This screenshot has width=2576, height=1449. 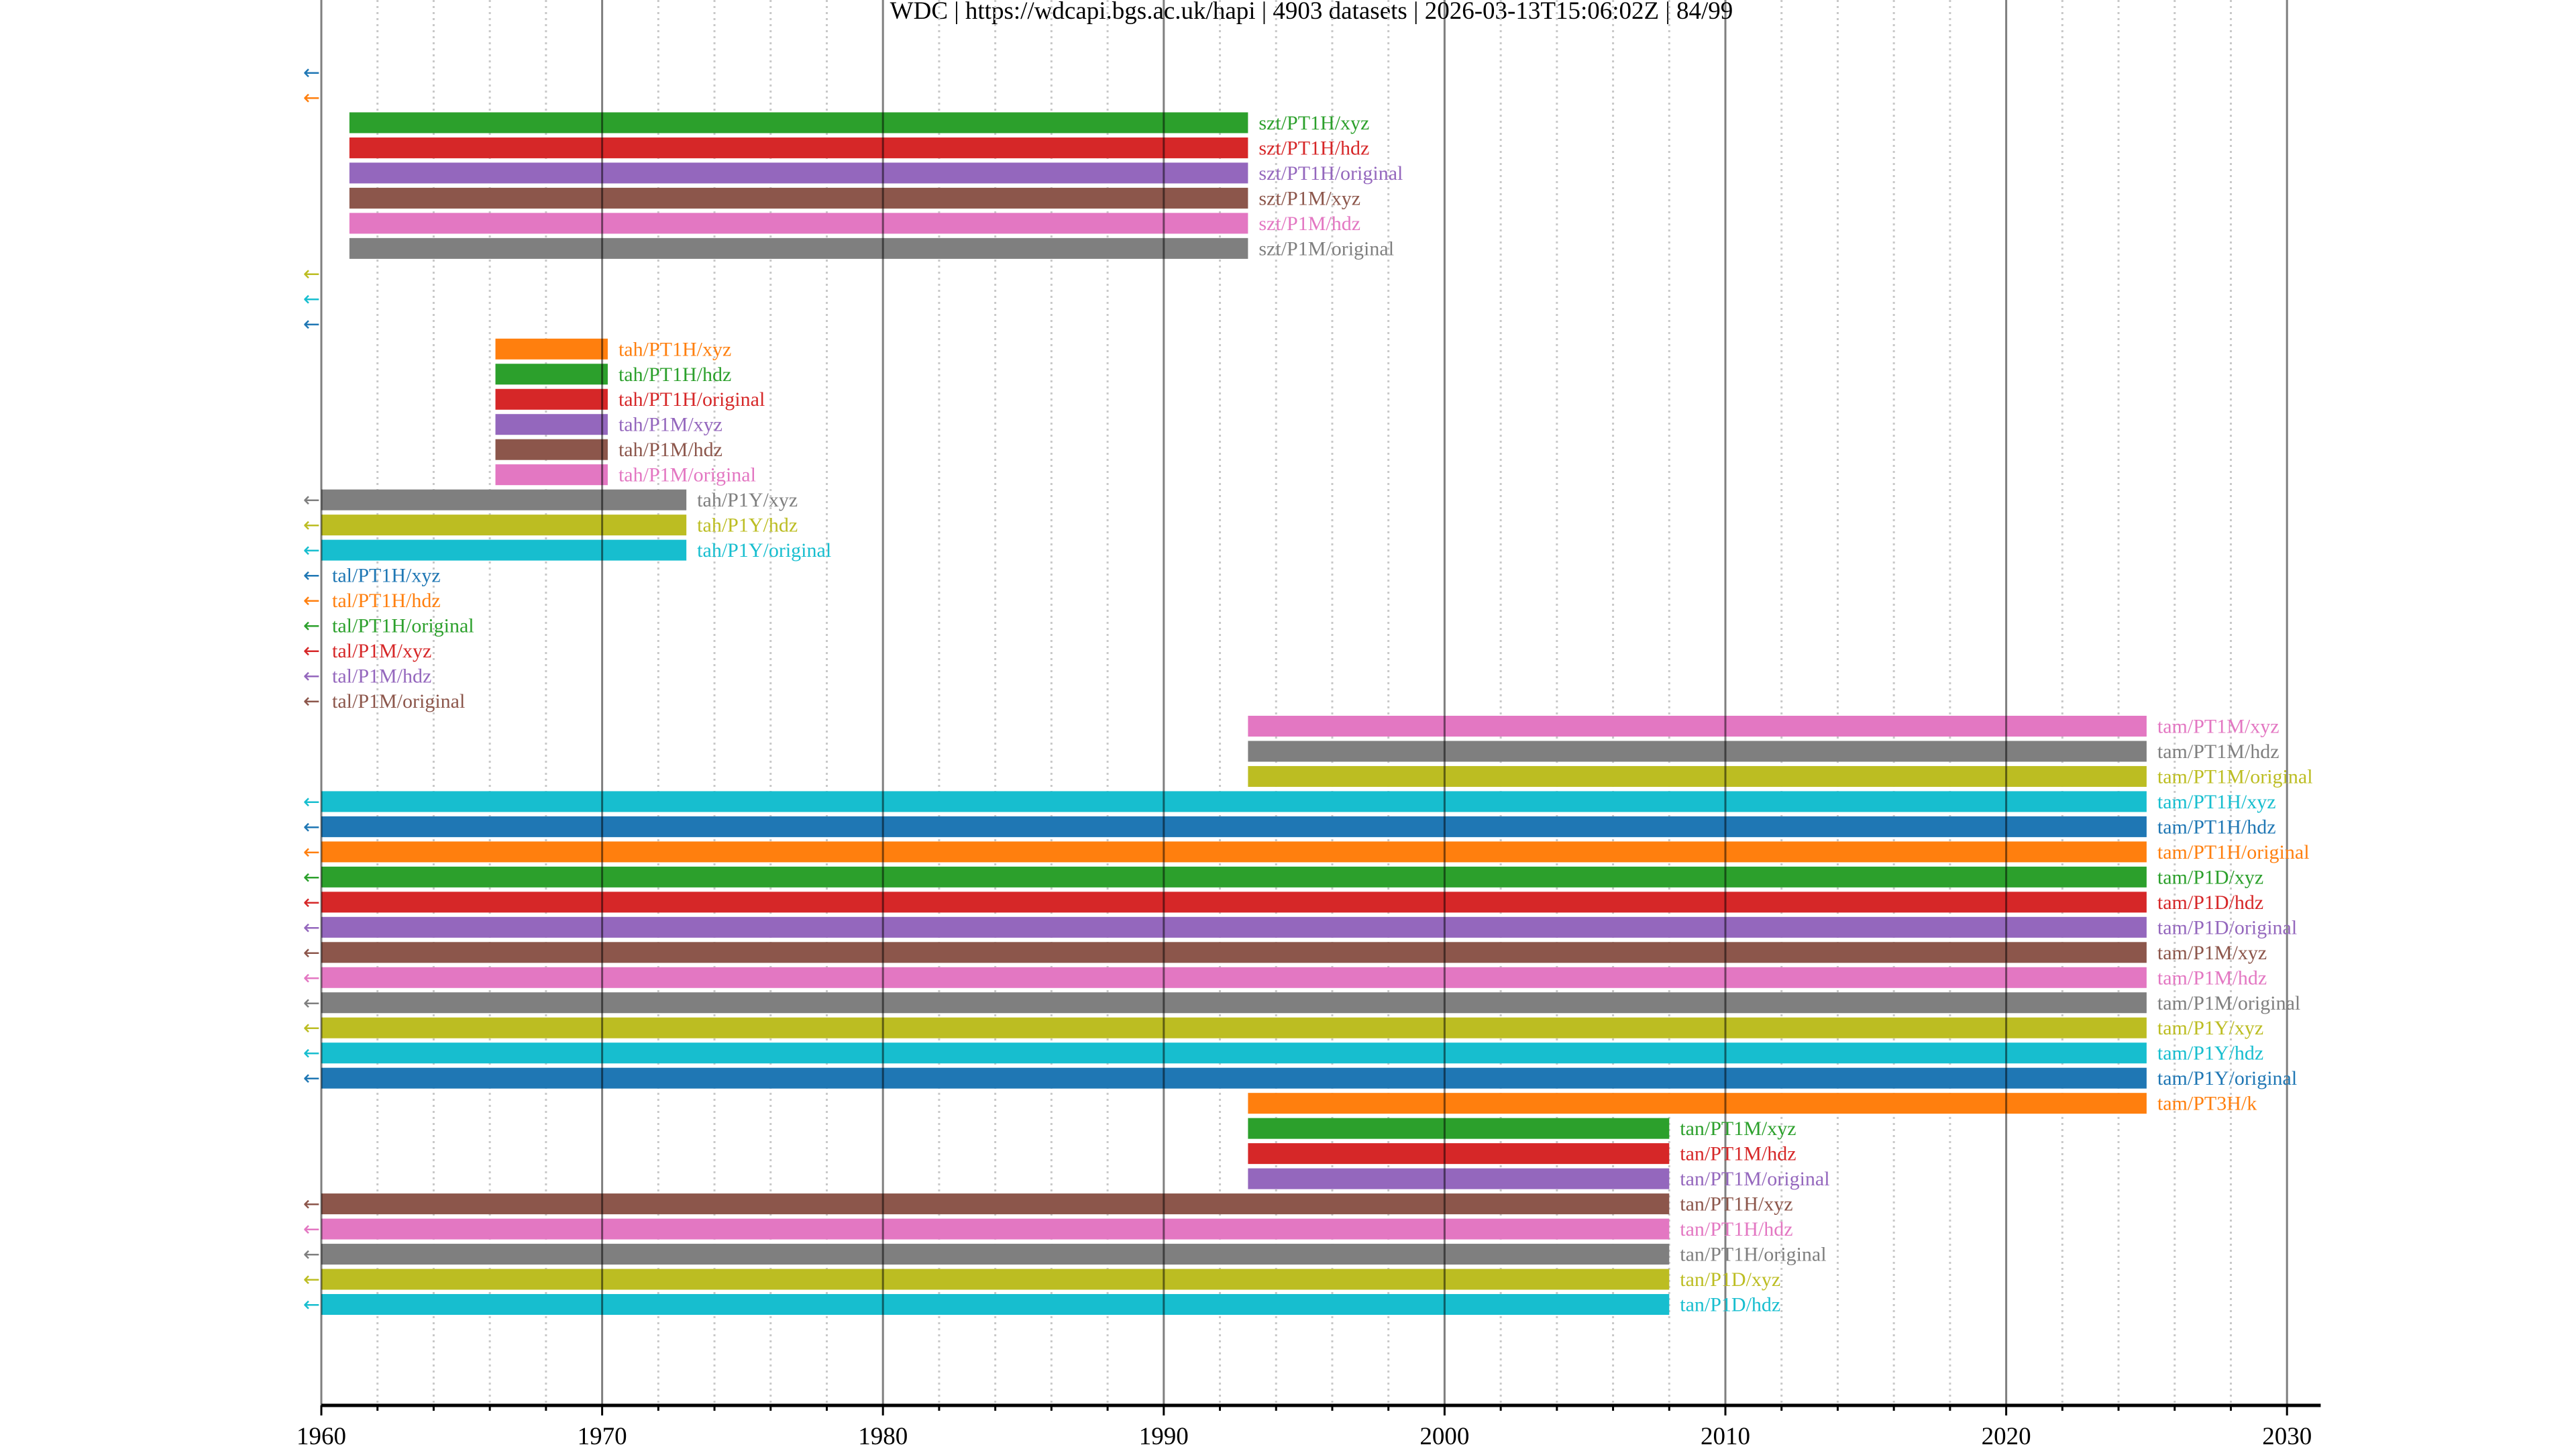 I want to click on bar-tam-pt1m-original, so click(x=1697, y=776).